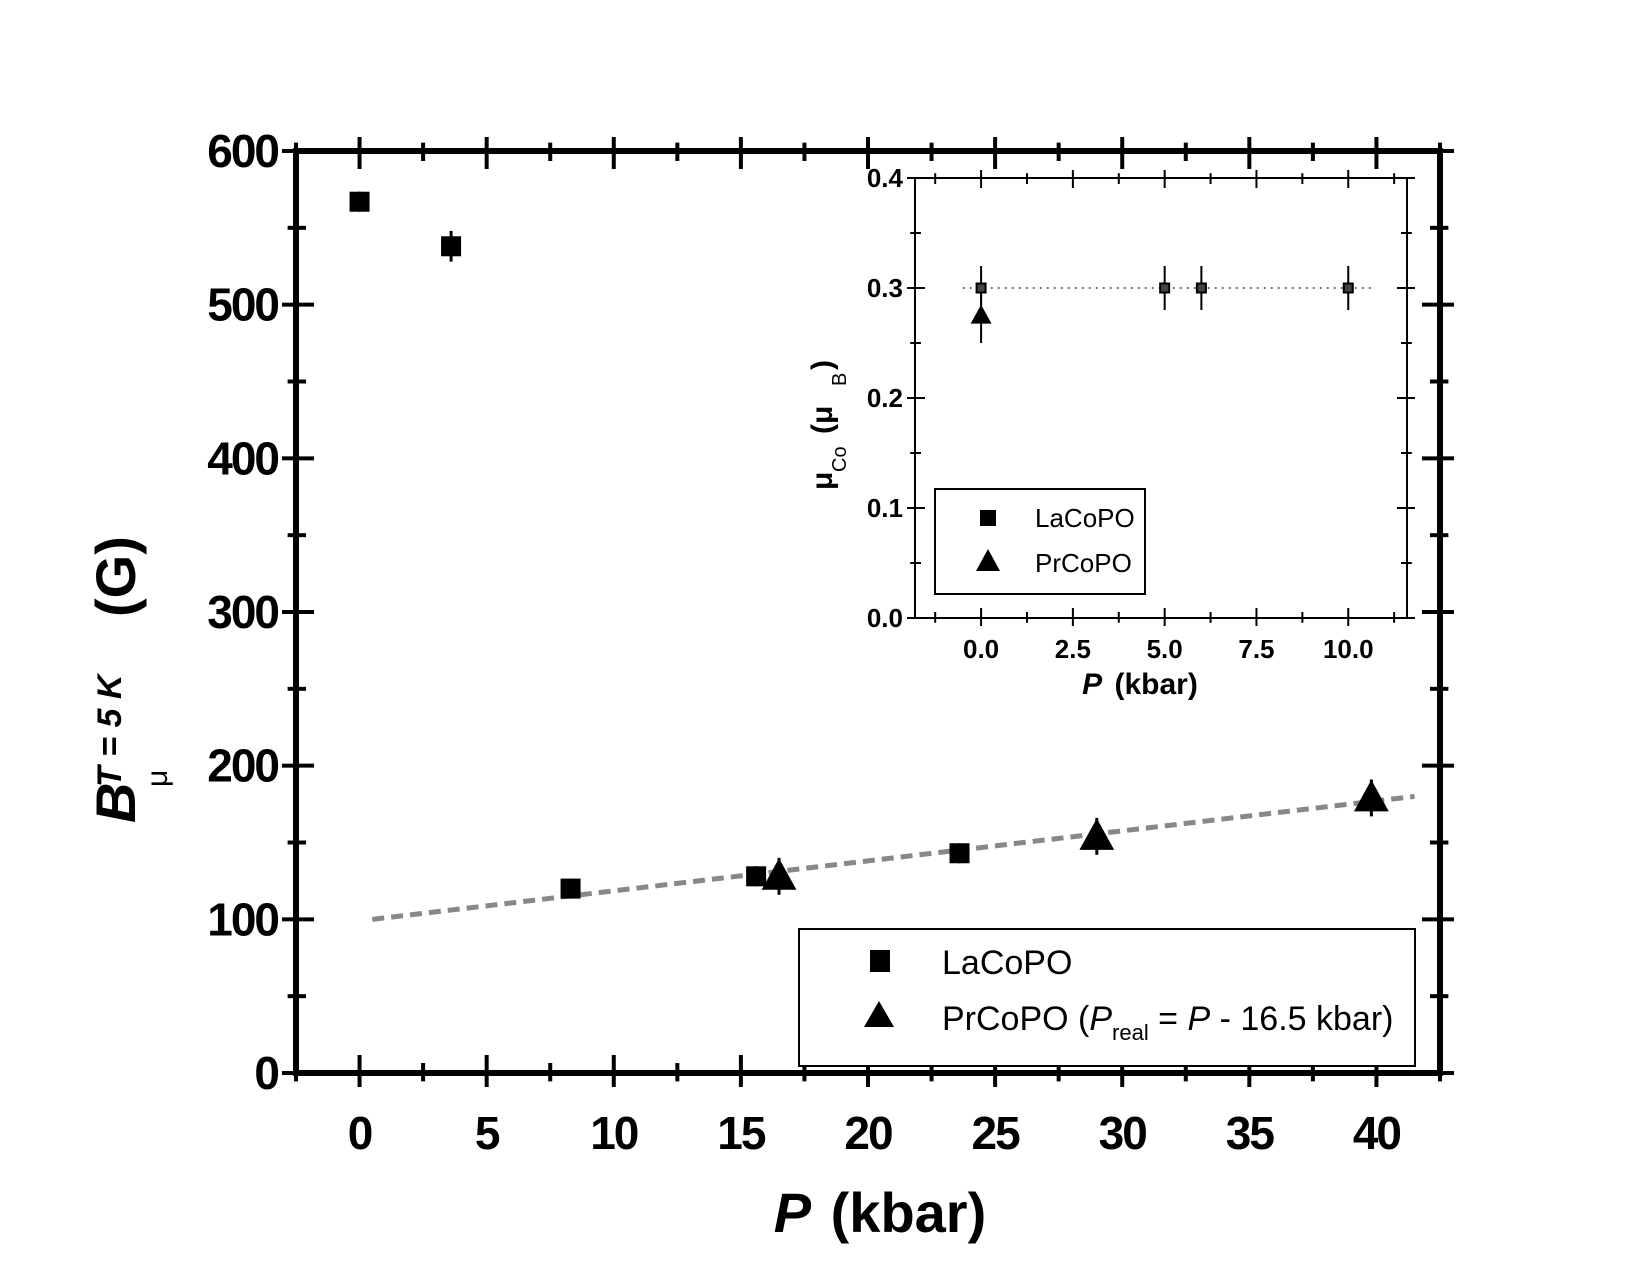 Image resolution: width=1650 pixels, height=1275 pixels. What do you see at coordinates (988, 518) in the screenshot?
I see `inset-legend-marker-square` at bounding box center [988, 518].